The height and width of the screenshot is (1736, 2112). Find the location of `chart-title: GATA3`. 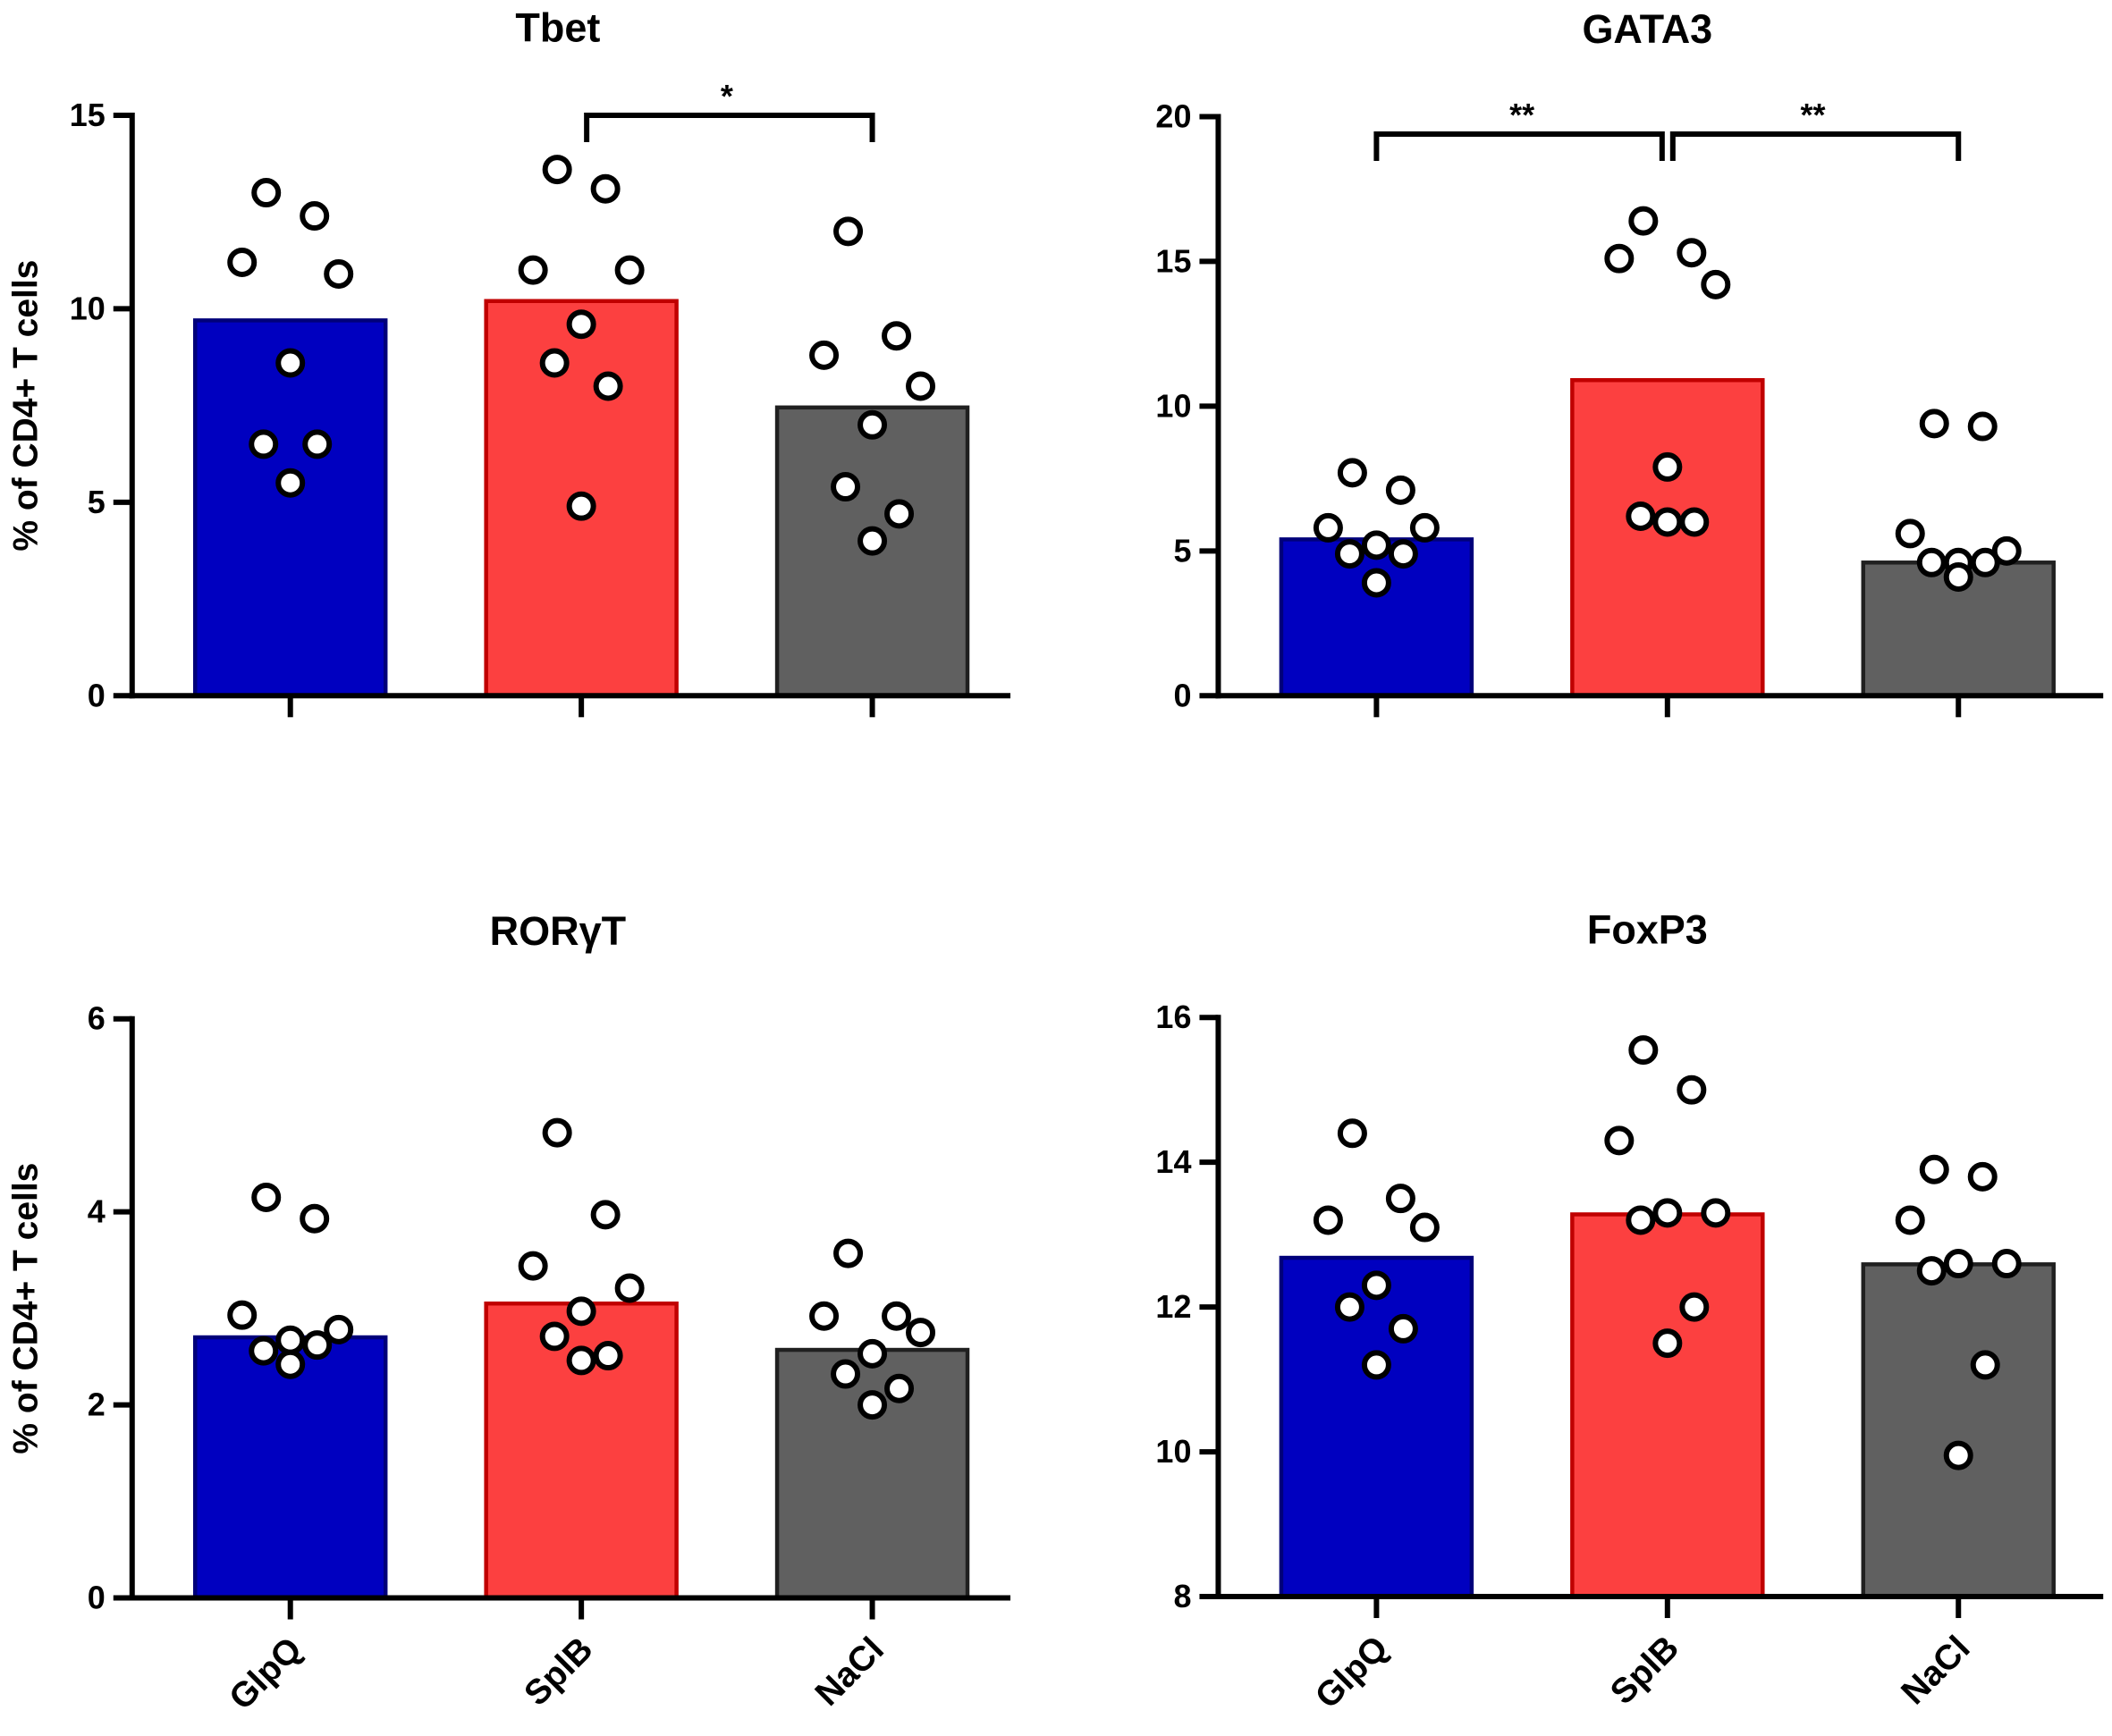

chart-title: GATA3 is located at coordinates (1647, 29).